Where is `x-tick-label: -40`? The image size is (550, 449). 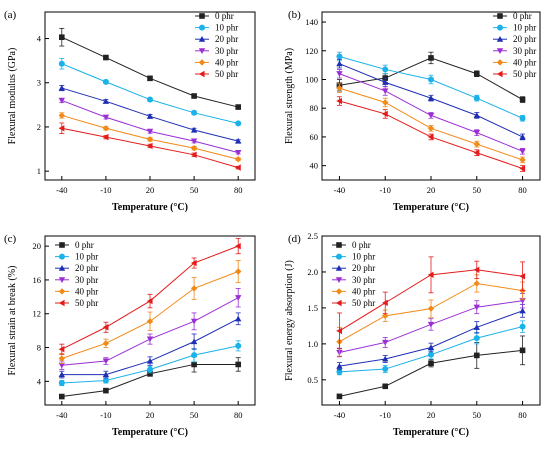
x-tick-label: -40 is located at coordinates (61, 415).